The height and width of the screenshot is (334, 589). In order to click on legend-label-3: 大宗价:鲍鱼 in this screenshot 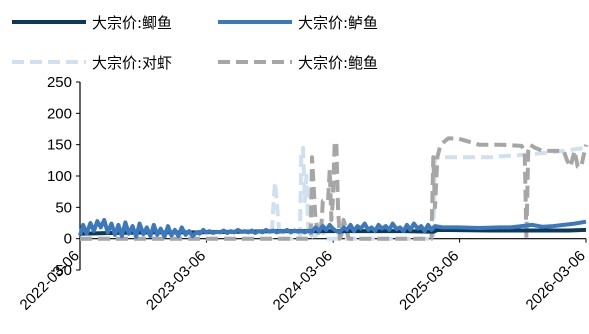, I will do `click(338, 63)`.